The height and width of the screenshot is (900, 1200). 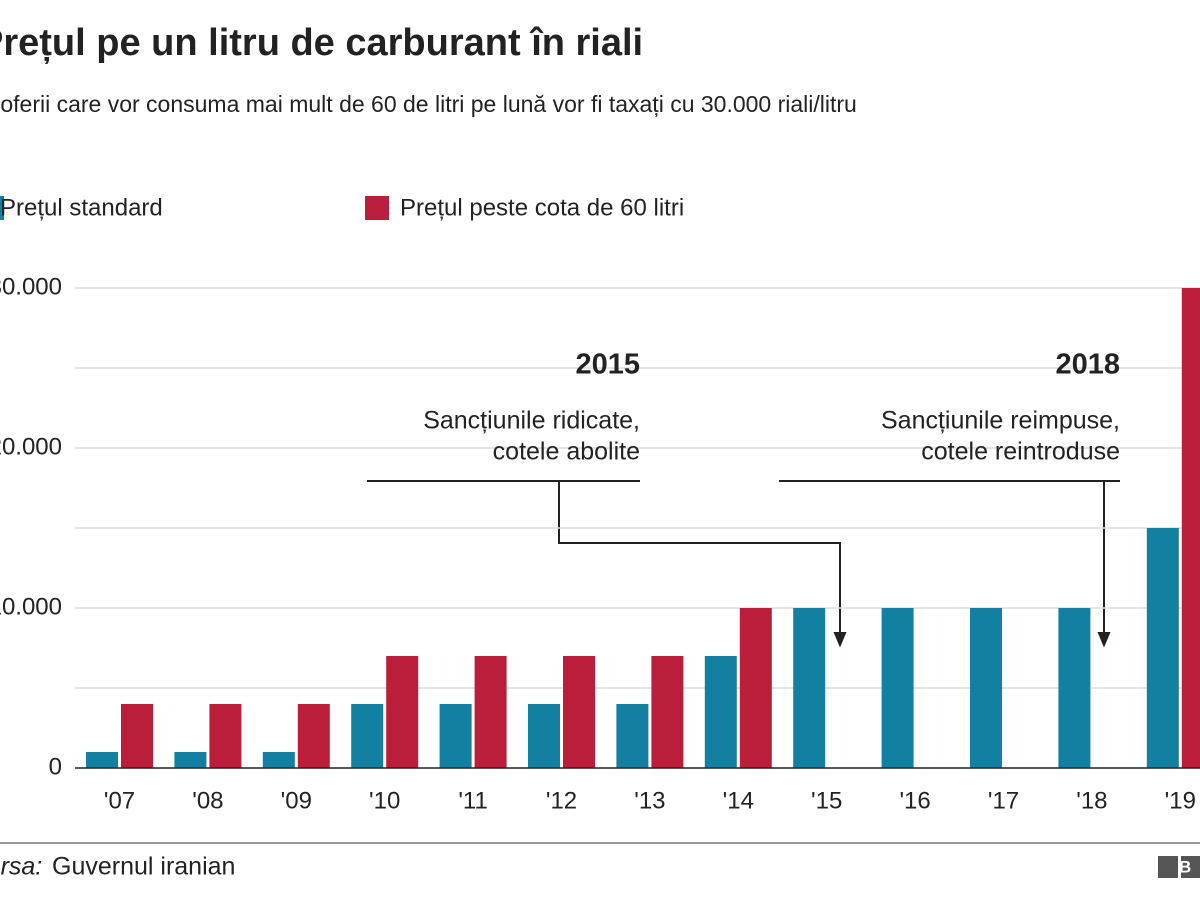 I want to click on x-tick-label: '09, so click(x=296, y=800).